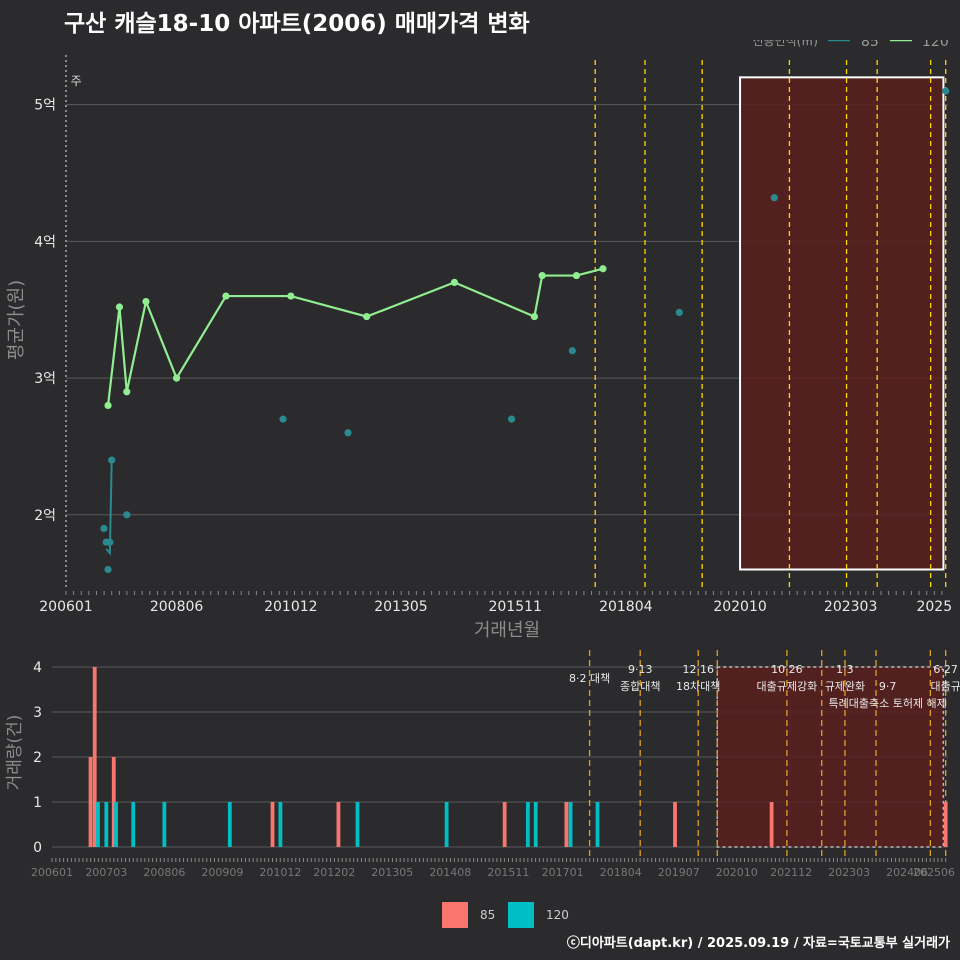 The image size is (960, 960). I want to click on x-tick-label: 202506, so click(934, 872).